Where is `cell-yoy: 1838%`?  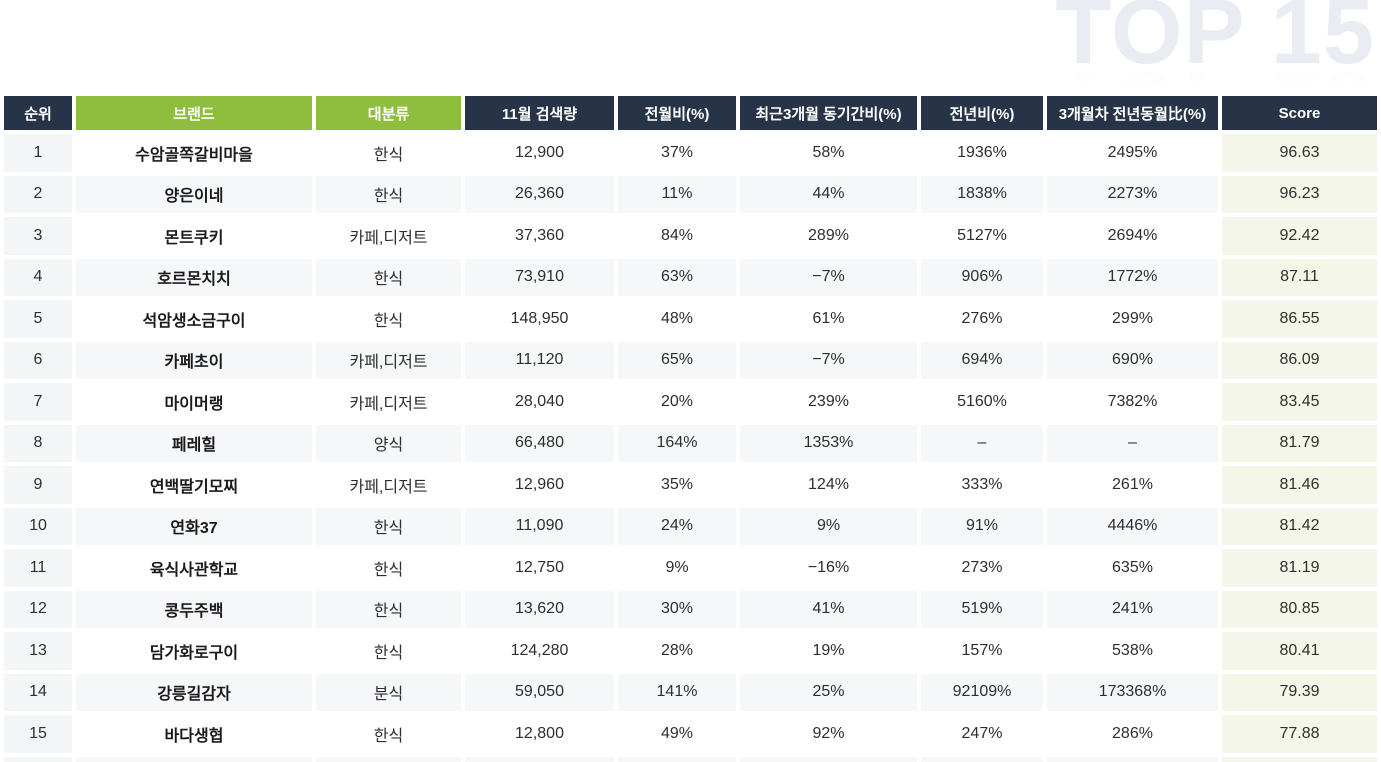
cell-yoy: 1838% is located at coordinates (982, 194).